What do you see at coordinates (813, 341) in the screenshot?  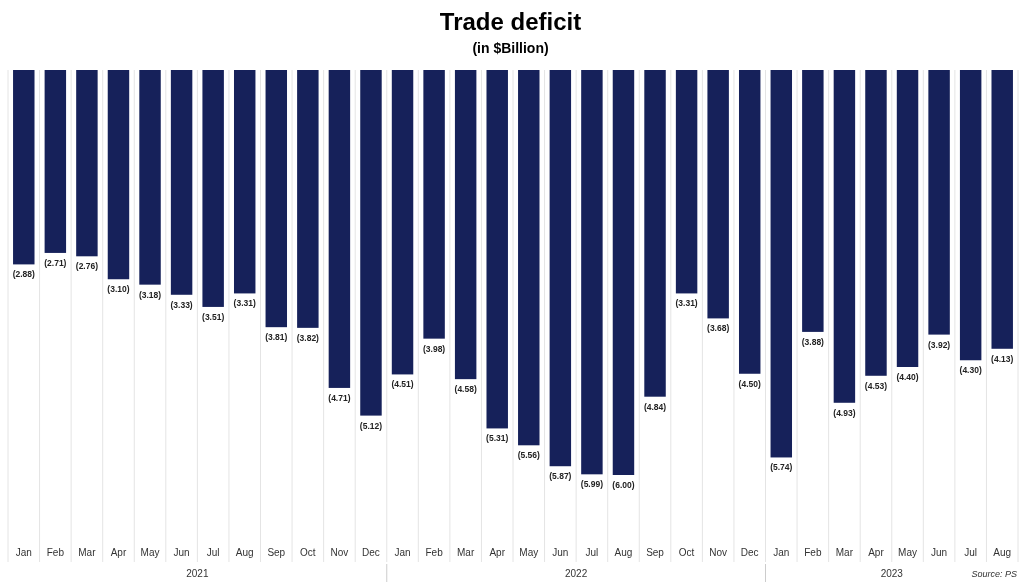 I see `data-label: (3.88)` at bounding box center [813, 341].